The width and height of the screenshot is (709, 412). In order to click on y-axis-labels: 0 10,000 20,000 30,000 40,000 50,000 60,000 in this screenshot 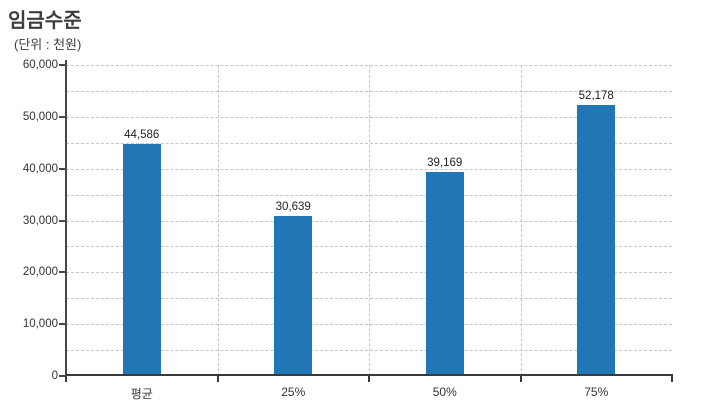, I will do `click(29, 220)`.